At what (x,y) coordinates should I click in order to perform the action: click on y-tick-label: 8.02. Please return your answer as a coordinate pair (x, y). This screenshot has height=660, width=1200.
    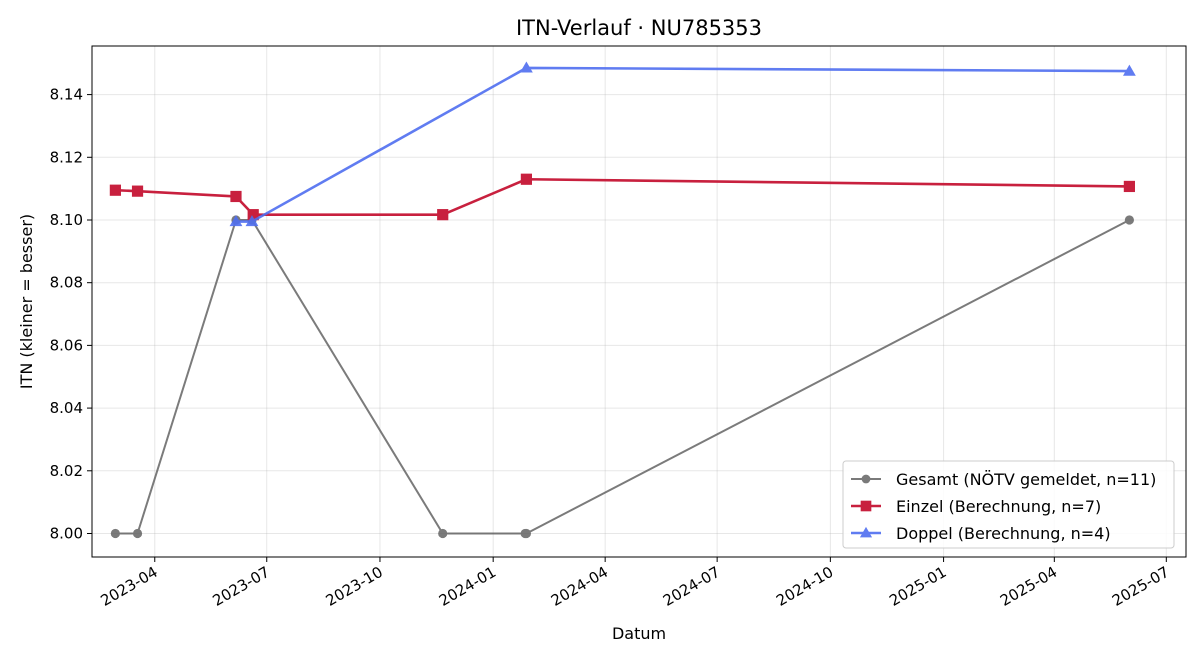
    Looking at the image, I should click on (66, 471).